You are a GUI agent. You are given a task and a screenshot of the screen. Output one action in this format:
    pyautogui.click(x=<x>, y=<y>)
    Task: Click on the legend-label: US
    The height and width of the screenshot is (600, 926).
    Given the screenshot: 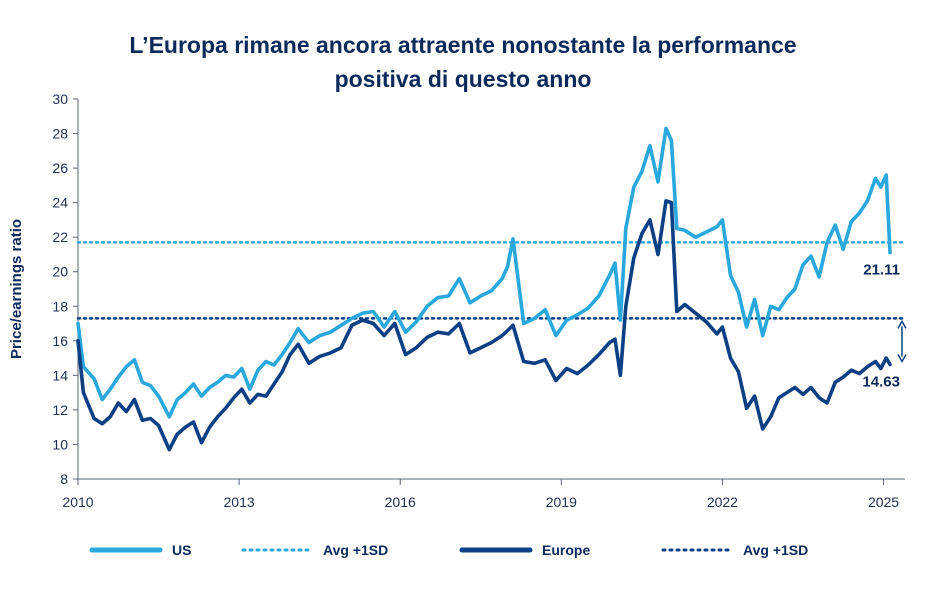 What is the action you would take?
    pyautogui.click(x=181, y=550)
    